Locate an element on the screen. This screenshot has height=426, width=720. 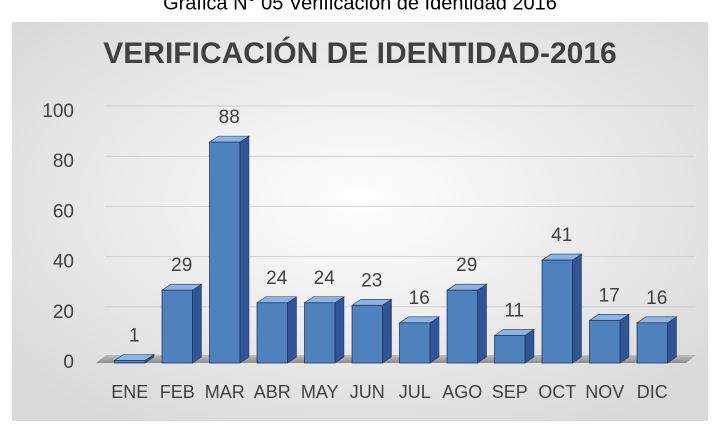
value-label: 23 is located at coordinates (371, 280).